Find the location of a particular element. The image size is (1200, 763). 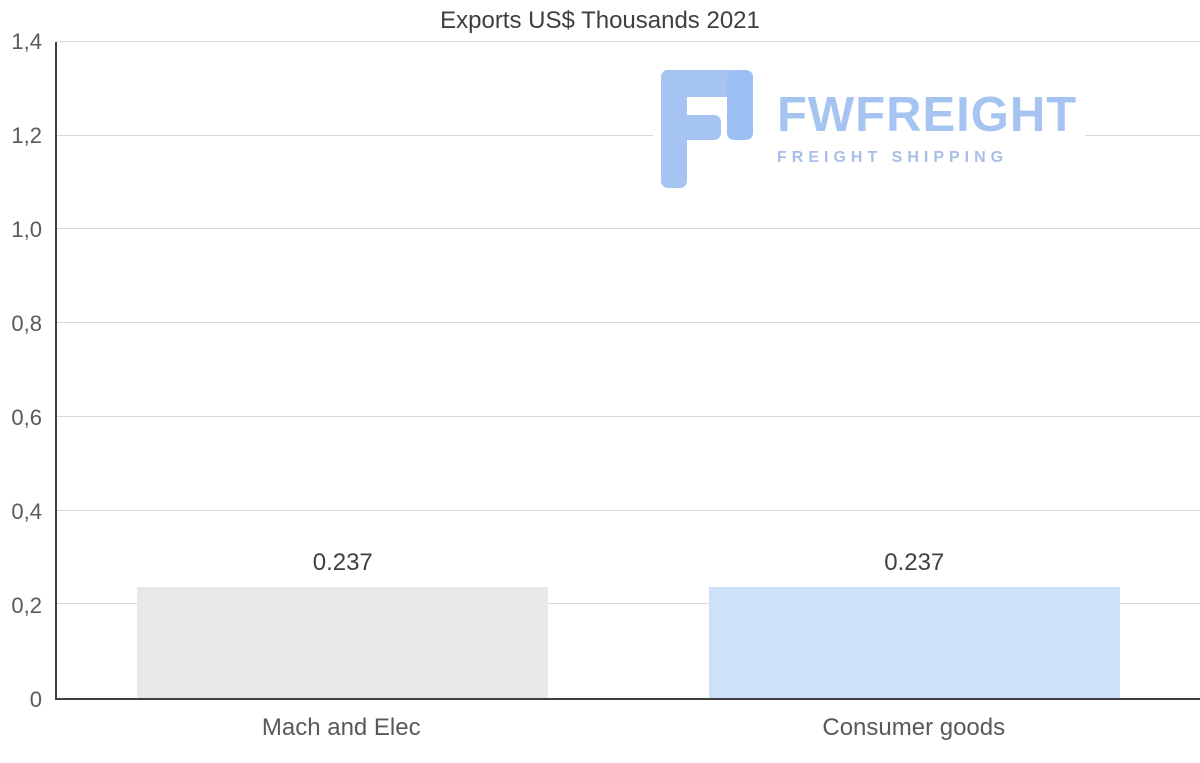

watermark-text: FWFREIGHT FREIGHT SHIPPING is located at coordinates (927, 129).